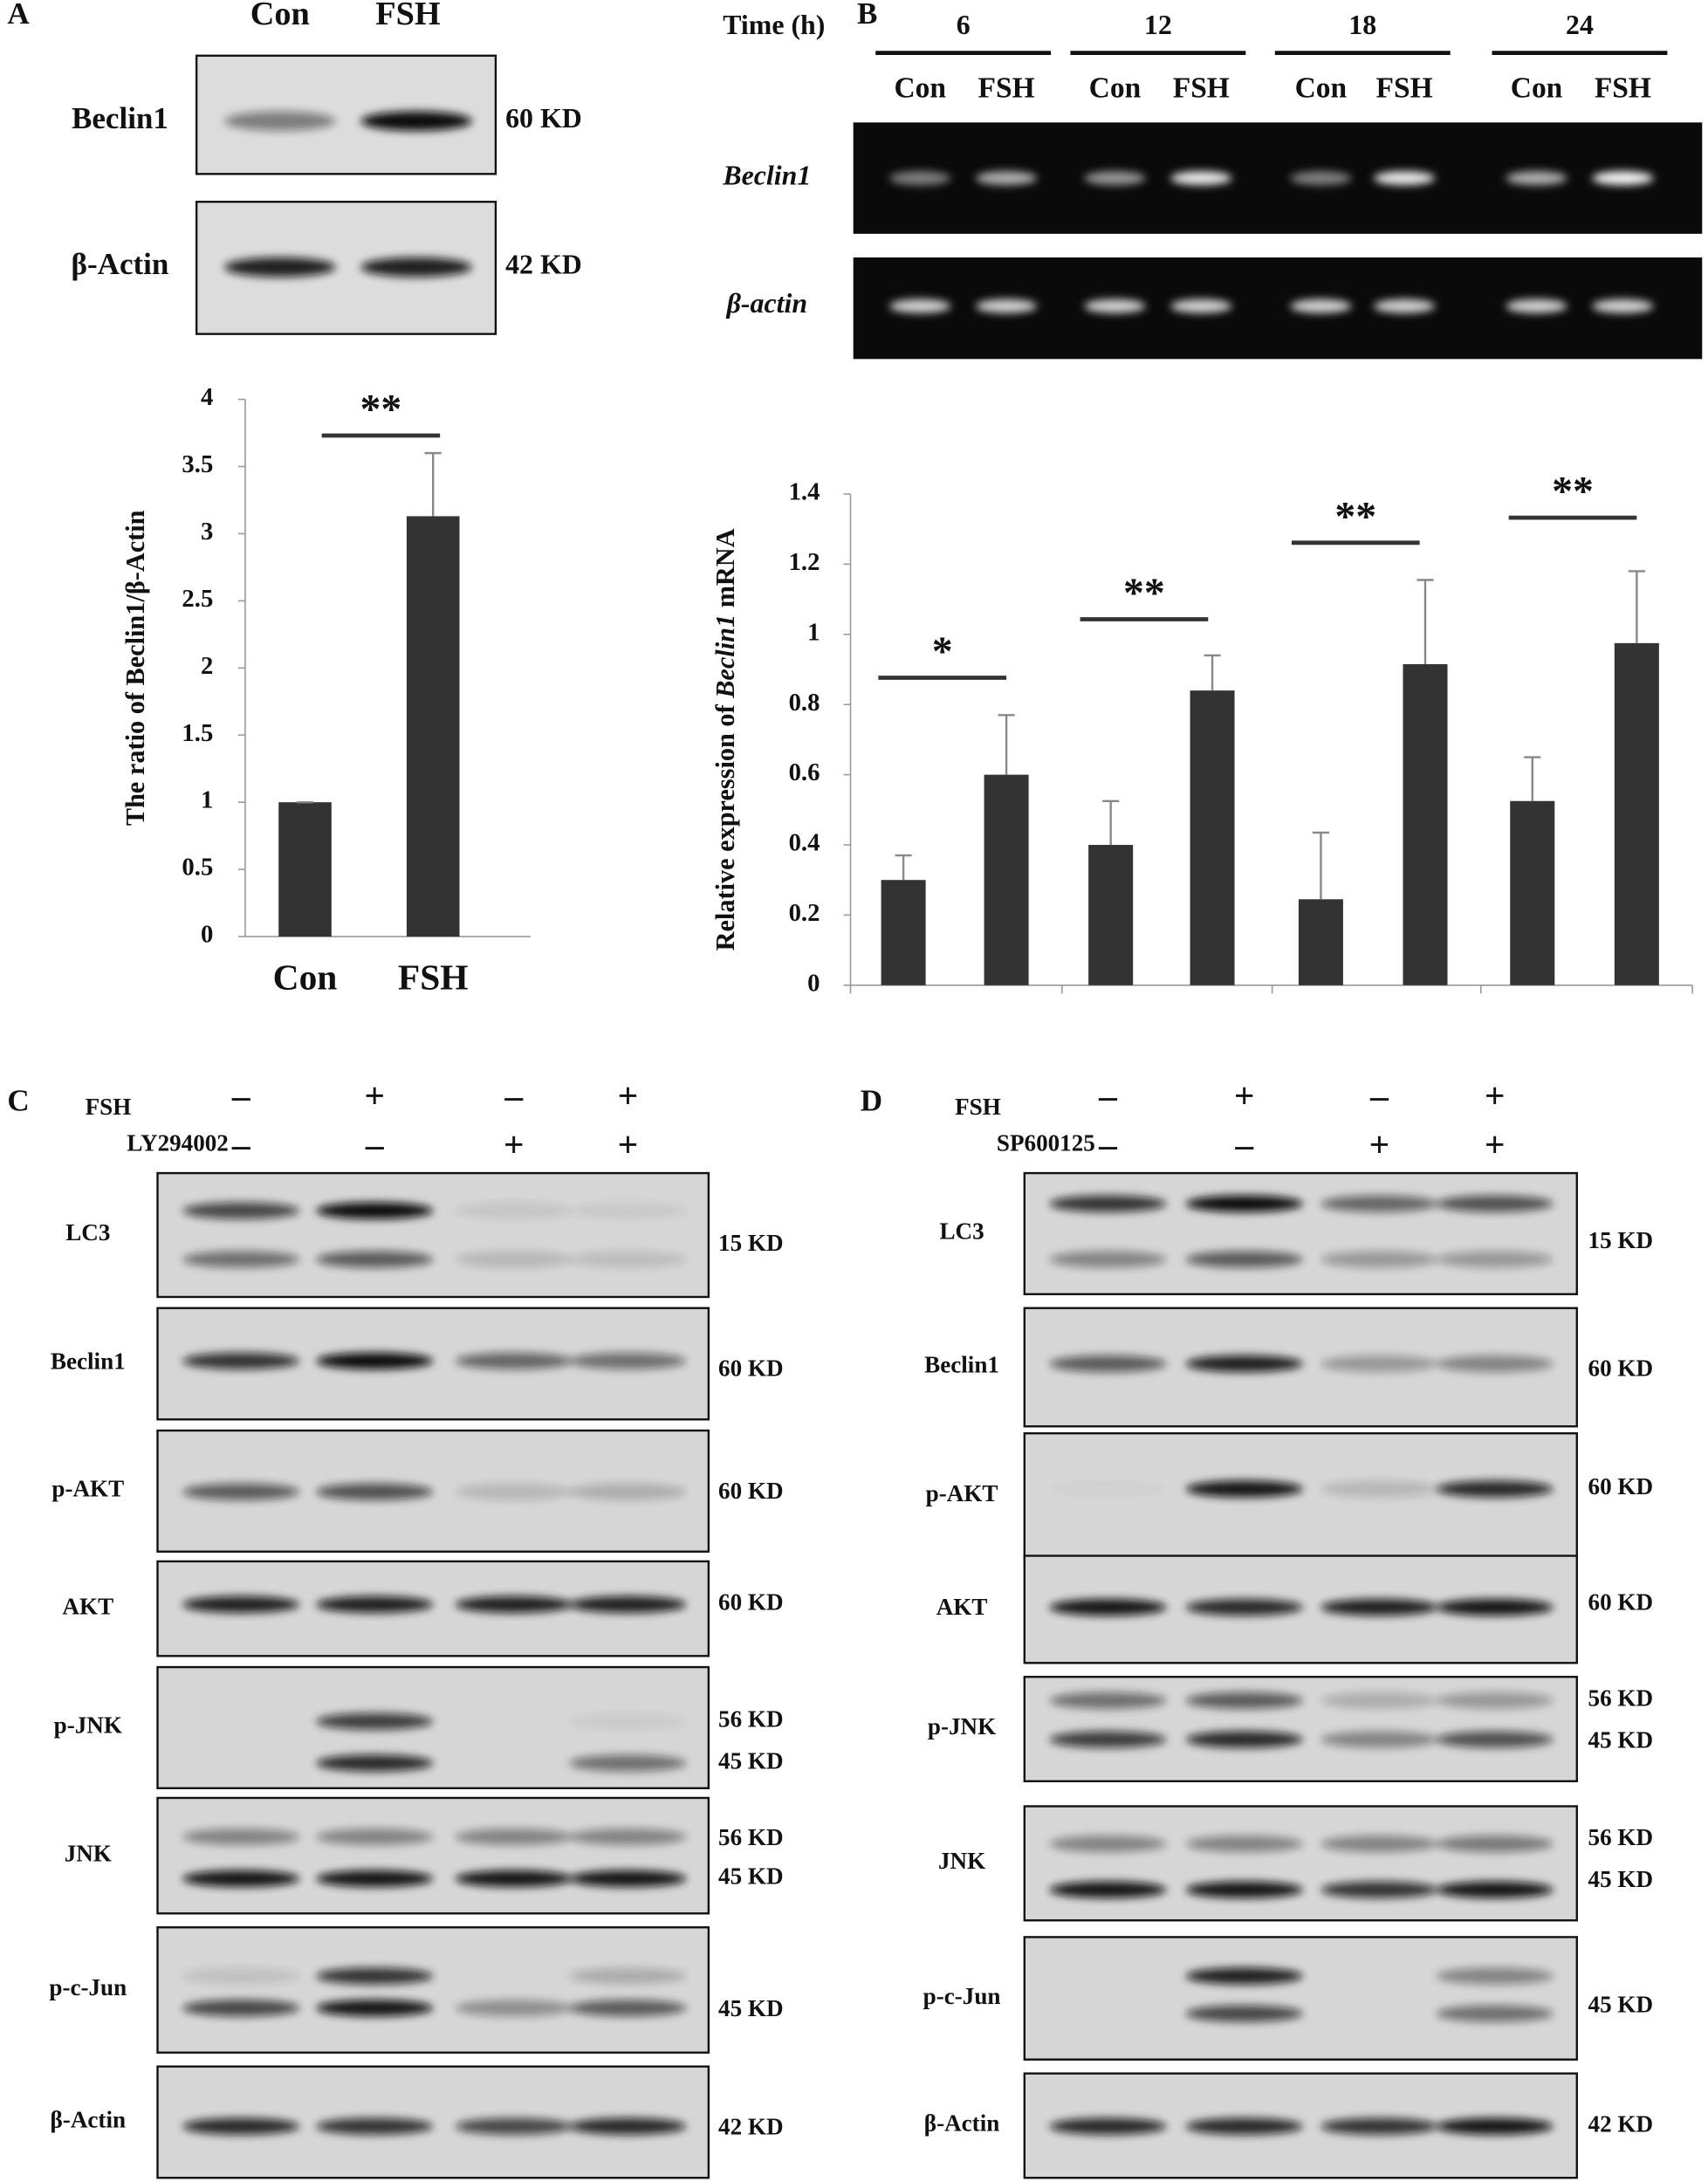 Image resolution: width=1708 pixels, height=2182 pixels. What do you see at coordinates (135, 668) in the screenshot?
I see `y-axis-label: The ratio of Beclin1/β-Actin` at bounding box center [135, 668].